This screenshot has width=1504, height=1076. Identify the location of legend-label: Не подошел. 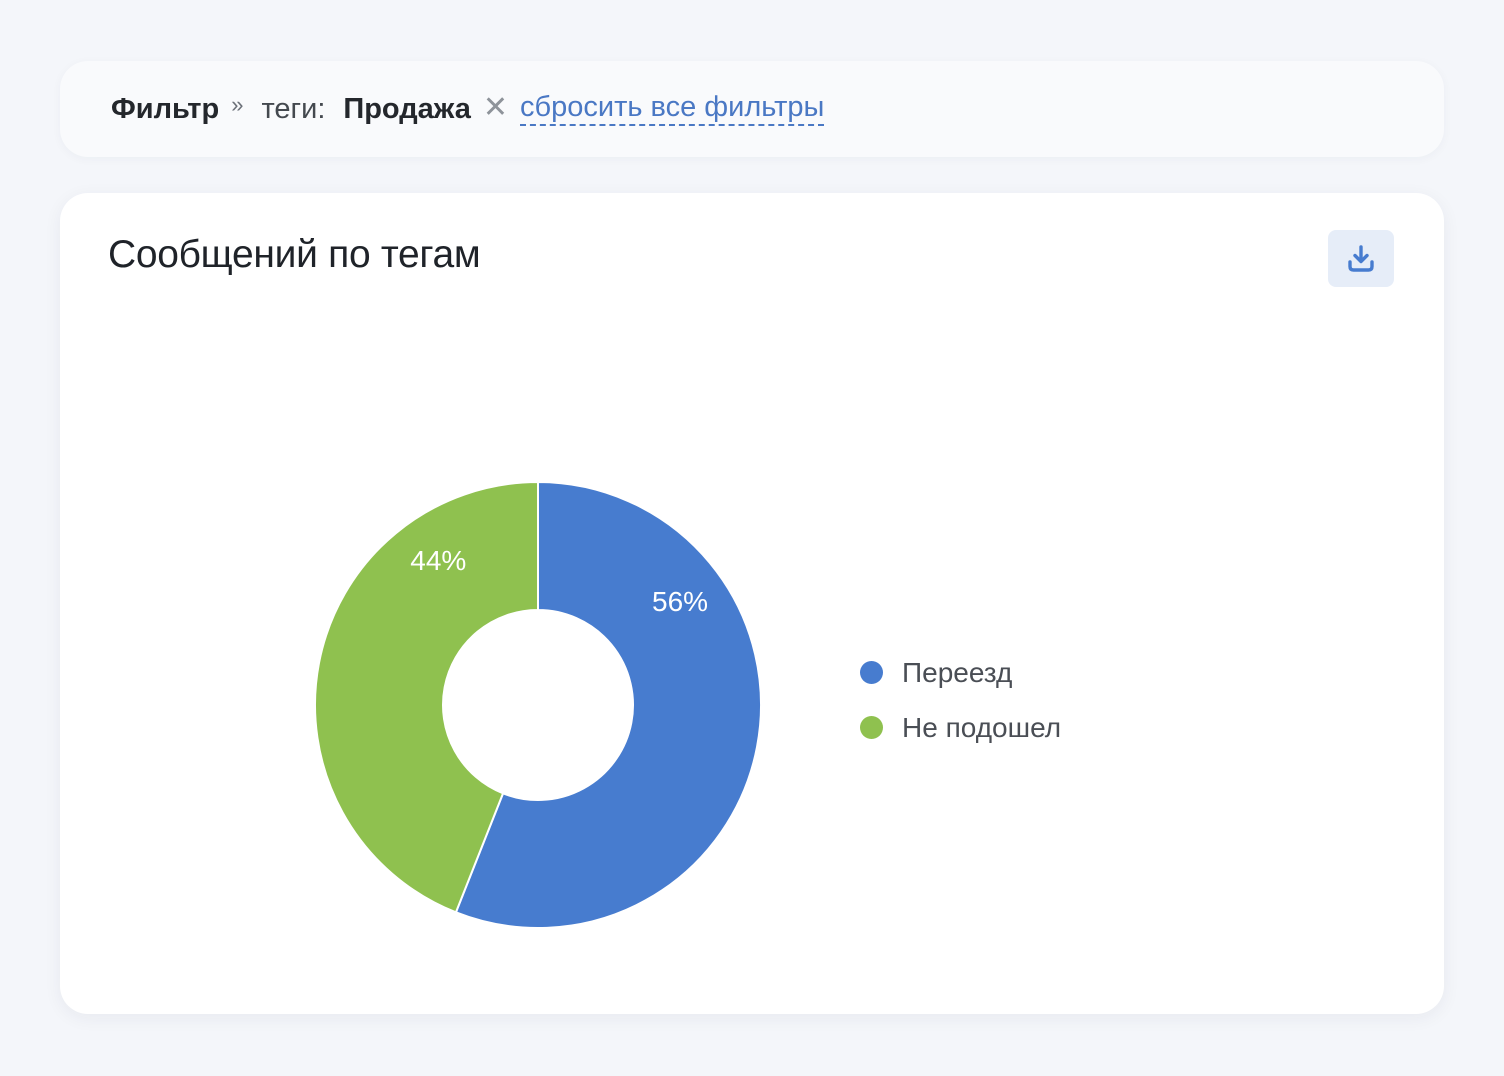
(982, 727).